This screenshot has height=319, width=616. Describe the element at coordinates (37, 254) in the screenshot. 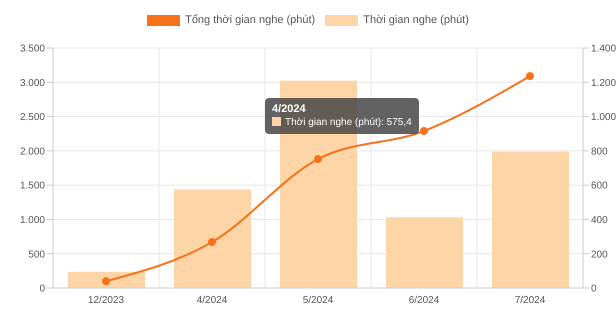

I see `y-tick-label: 500` at that location.